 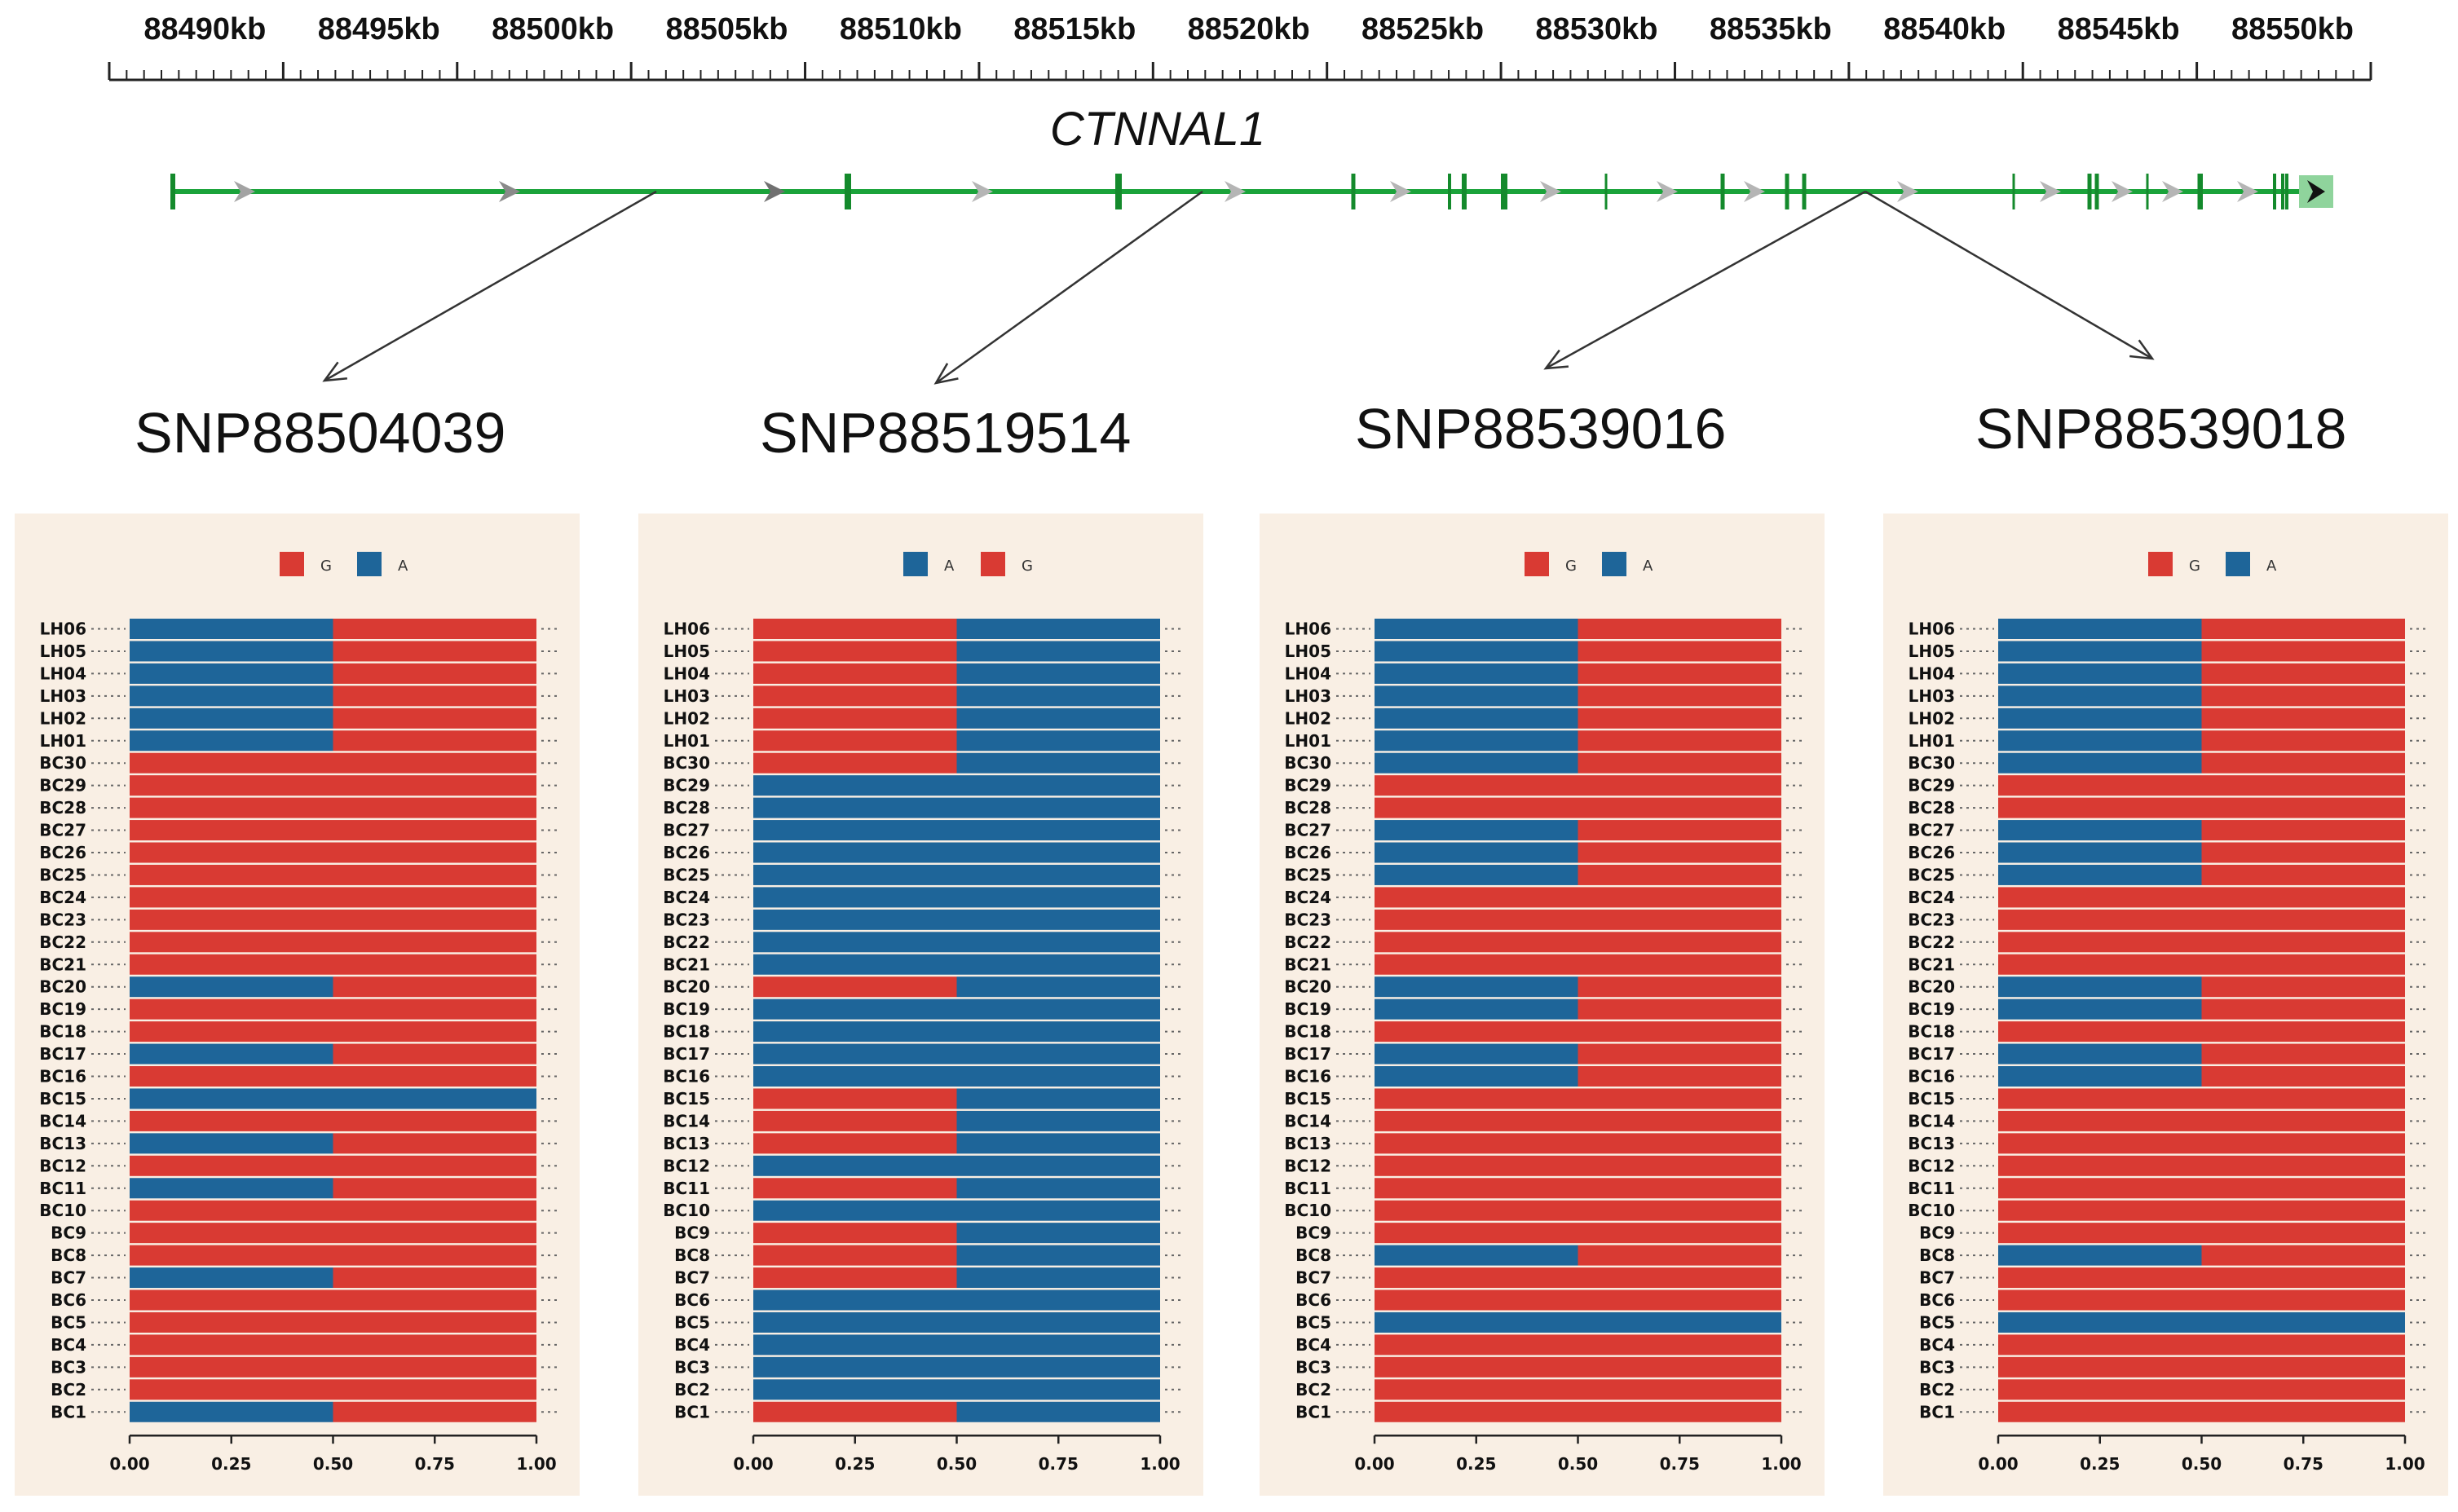 I want to click on bar-G-BC3, so click(x=2201, y=1367).